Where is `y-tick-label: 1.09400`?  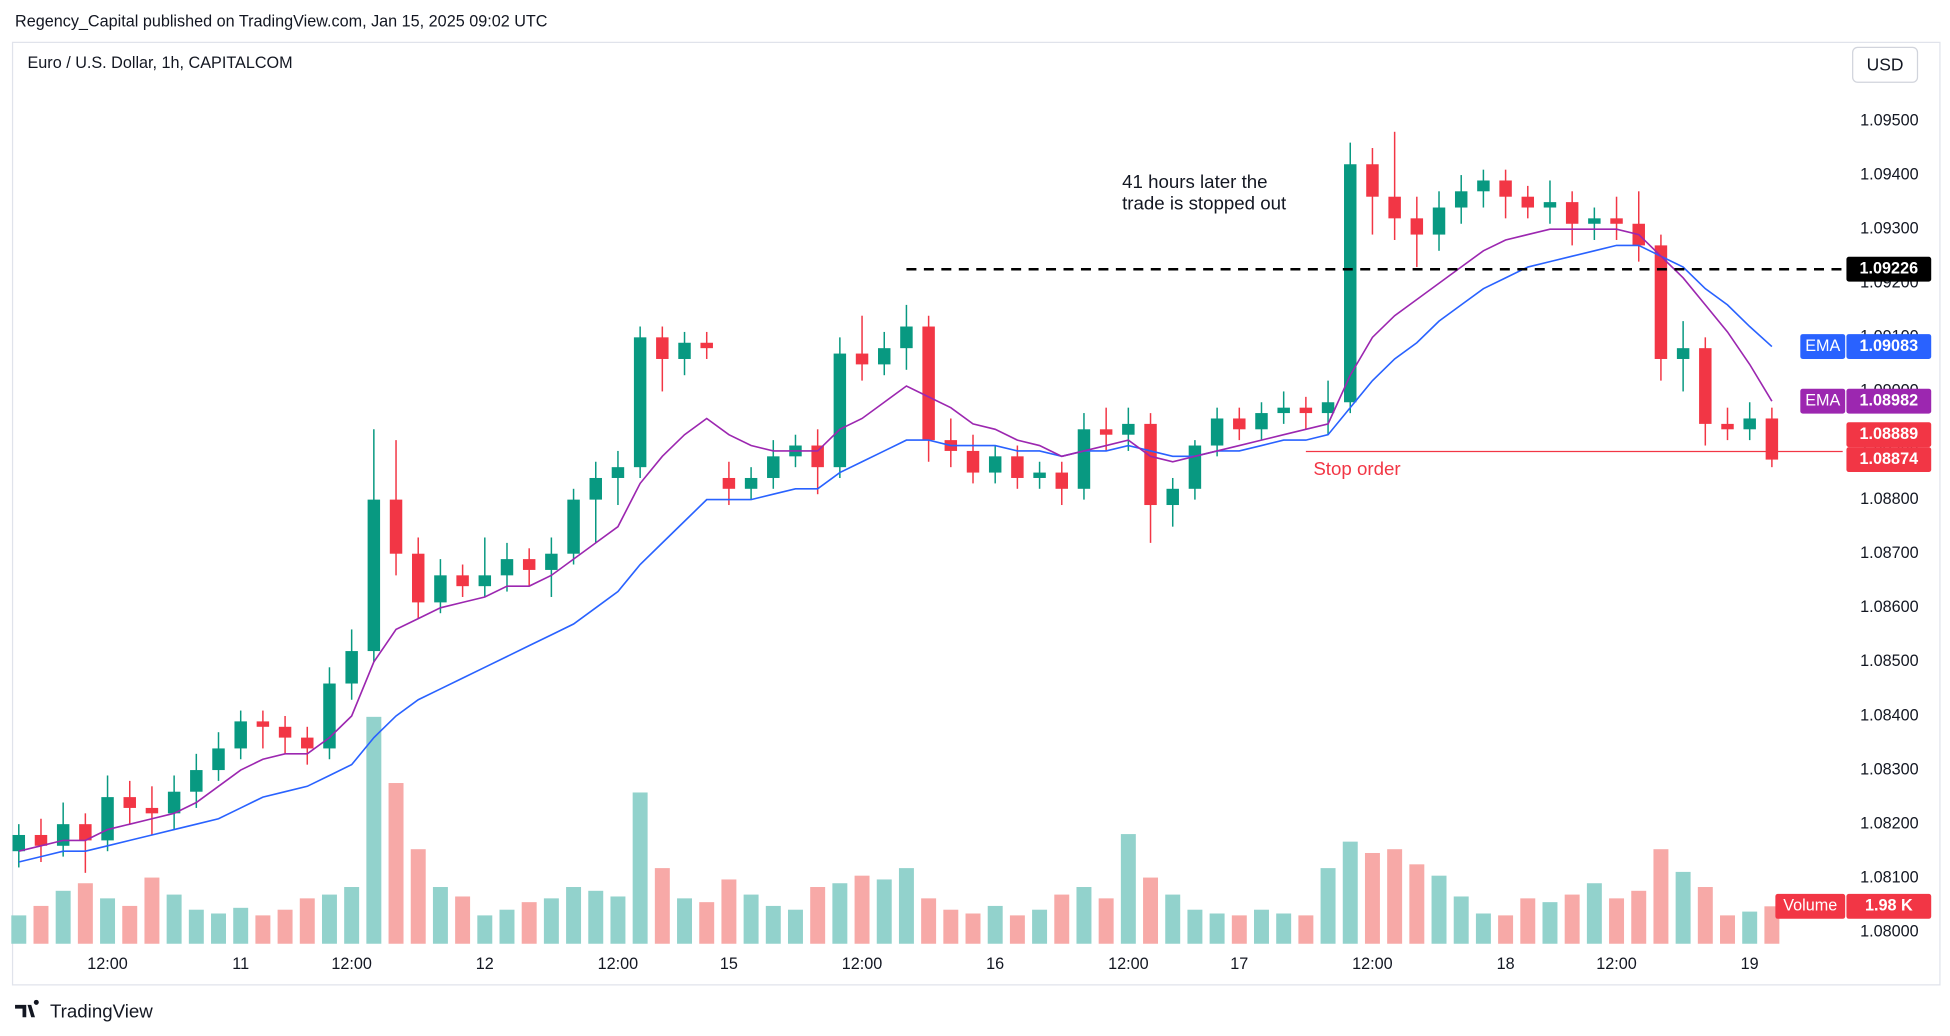 y-tick-label: 1.09400 is located at coordinates (1889, 174).